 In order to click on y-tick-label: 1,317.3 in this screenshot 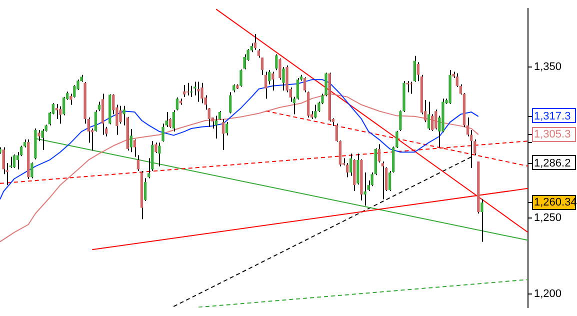, I will do `click(552, 116)`.